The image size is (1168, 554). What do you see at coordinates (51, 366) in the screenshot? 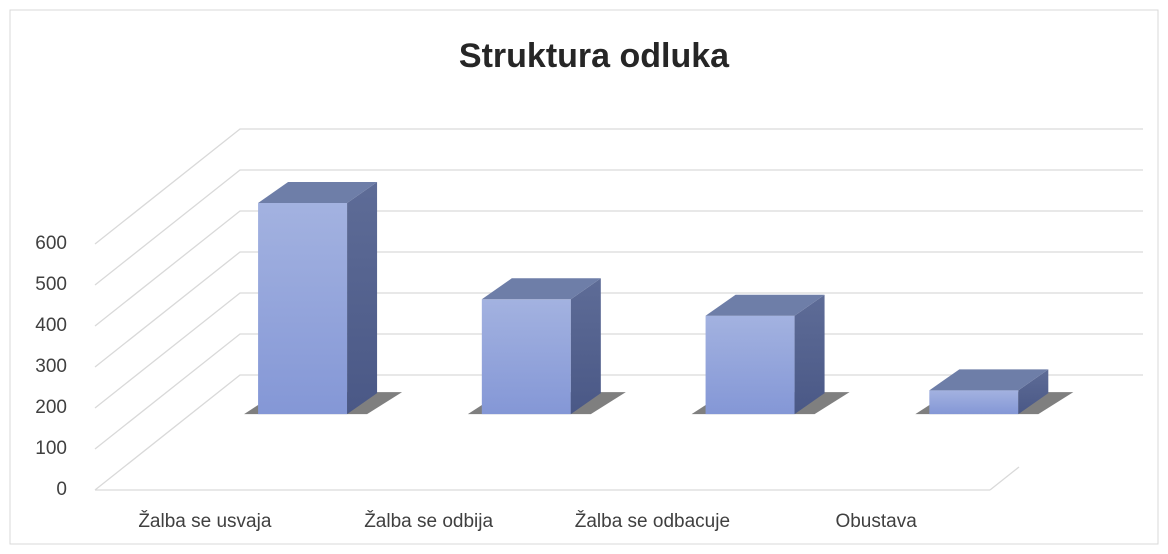
I see `y-tick-label: 300` at bounding box center [51, 366].